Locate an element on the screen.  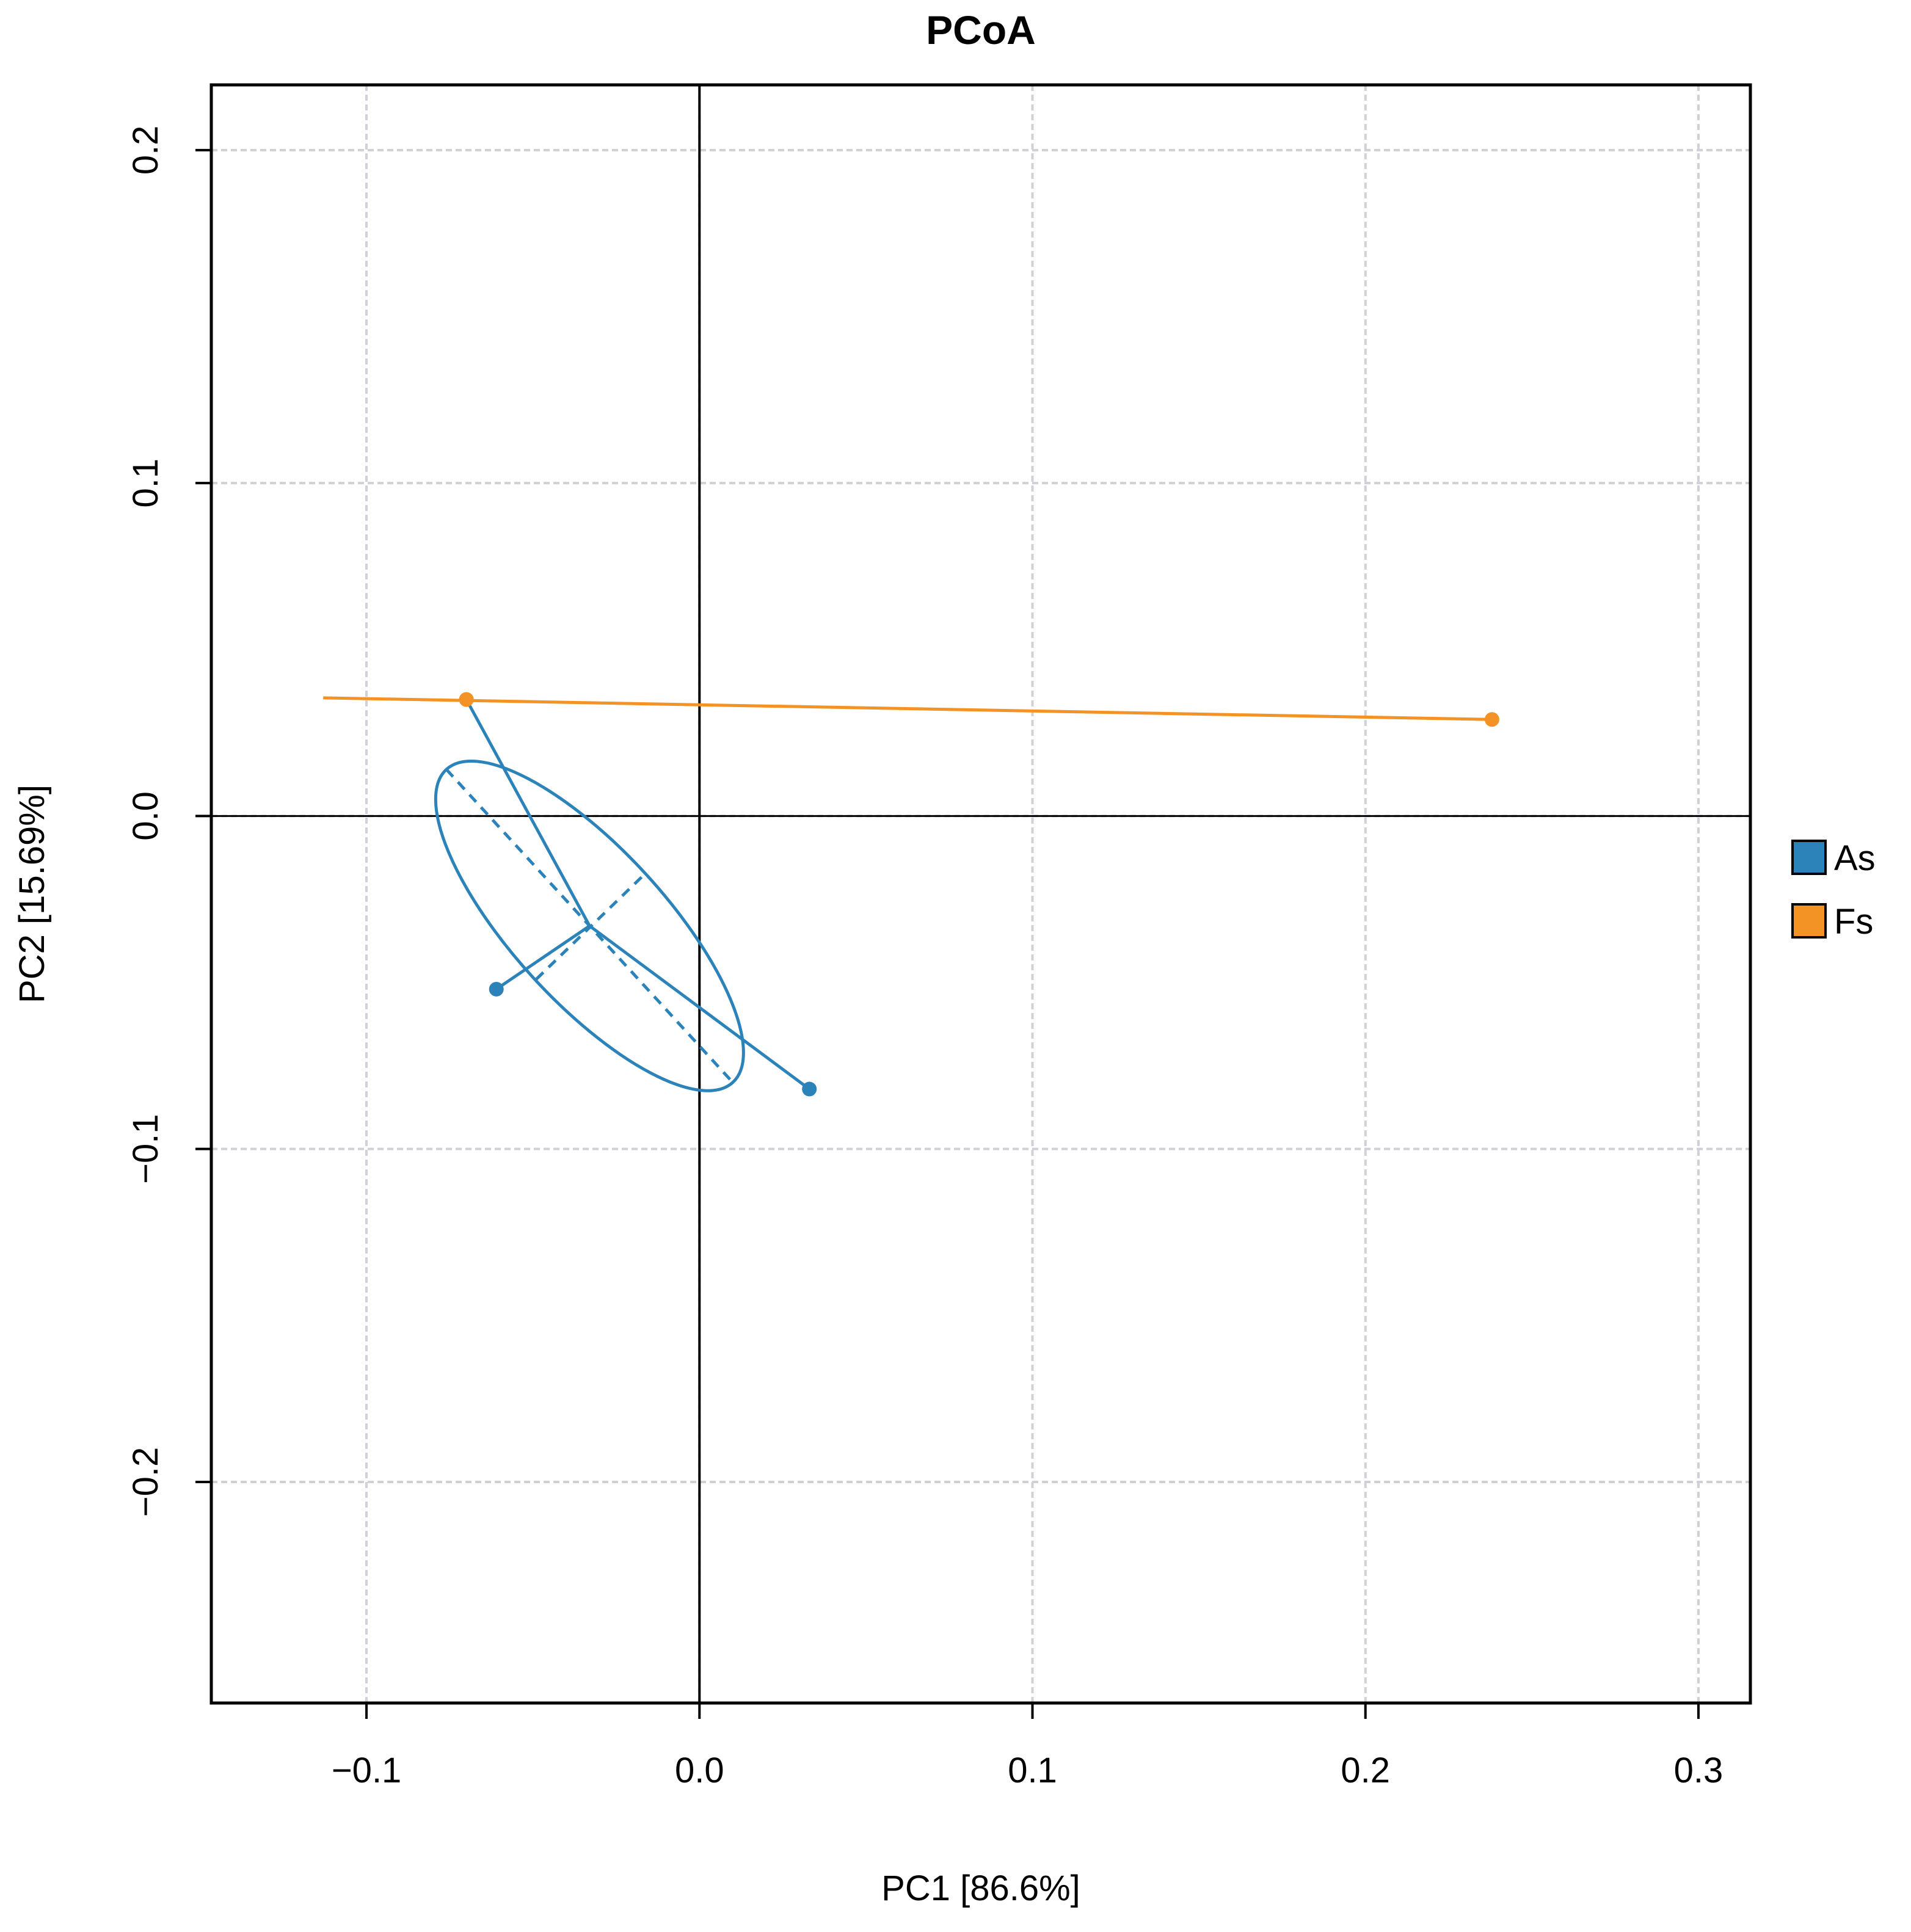
legend: As Fs is located at coordinates (1833, 890).